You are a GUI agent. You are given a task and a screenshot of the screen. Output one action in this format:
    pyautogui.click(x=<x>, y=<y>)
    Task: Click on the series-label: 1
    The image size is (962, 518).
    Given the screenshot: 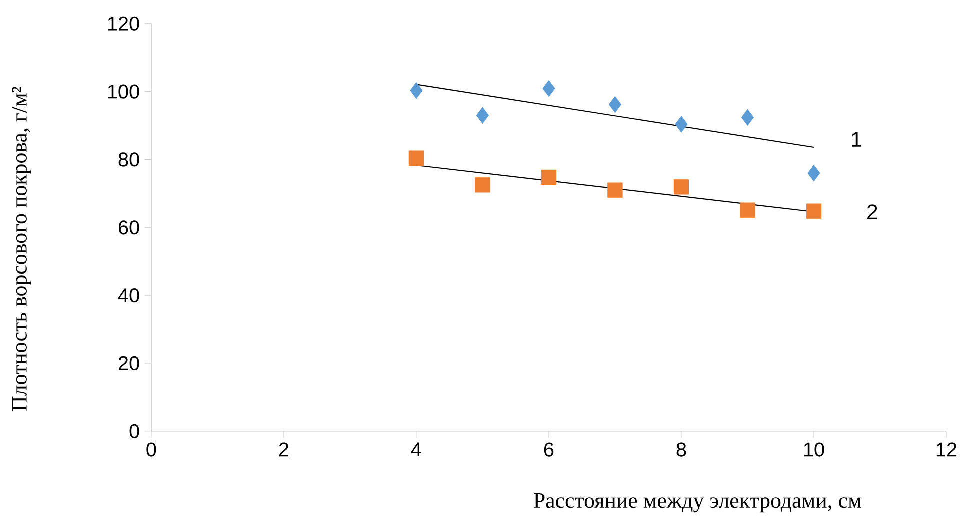 What is the action you would take?
    pyautogui.click(x=857, y=139)
    